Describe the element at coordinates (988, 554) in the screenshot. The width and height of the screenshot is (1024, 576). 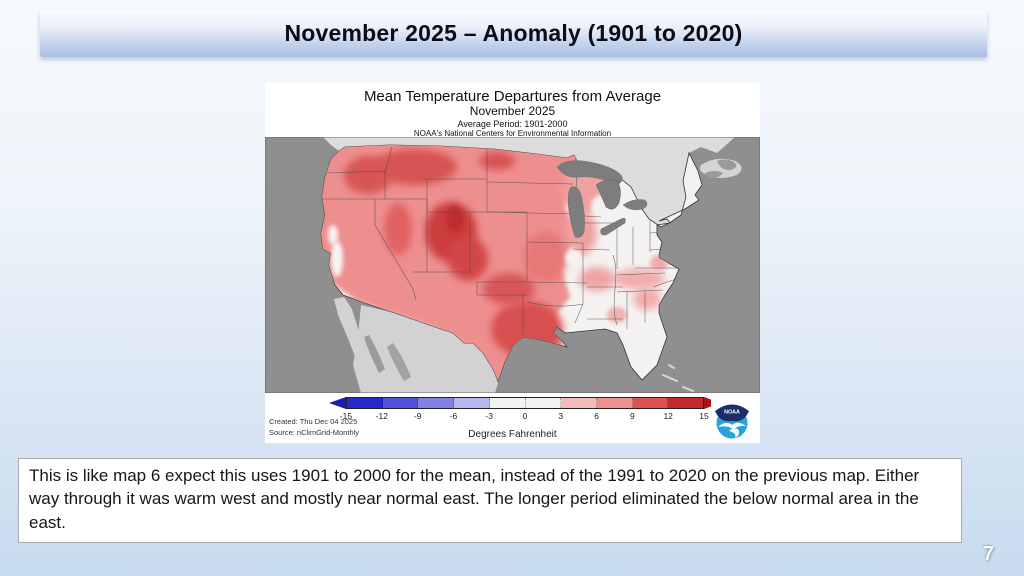
I see `page-number: 7` at that location.